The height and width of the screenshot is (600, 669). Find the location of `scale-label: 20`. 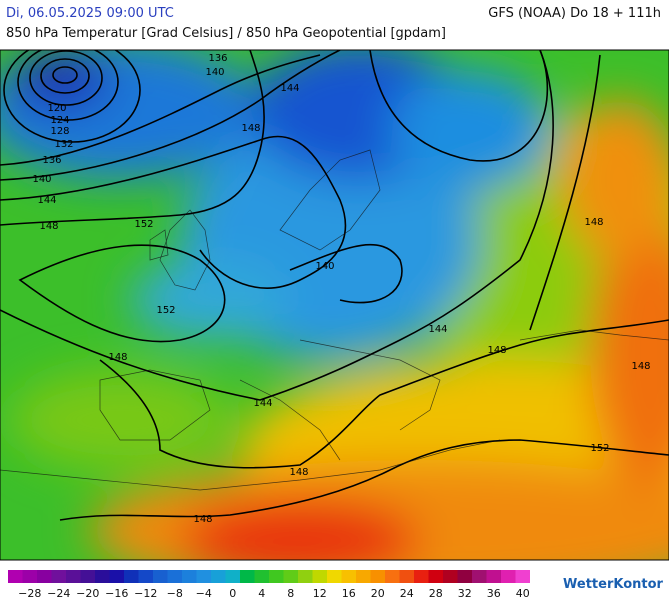

scale-label: 20 is located at coordinates (378, 593).